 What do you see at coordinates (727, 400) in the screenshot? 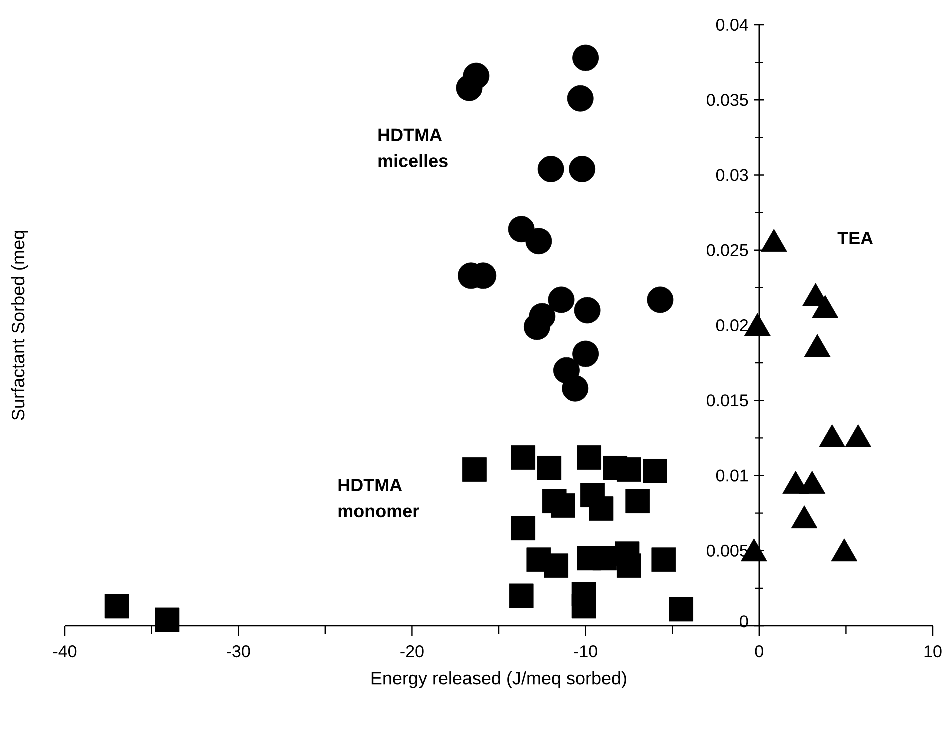
I see `y-tick-label: 0.015` at bounding box center [727, 400].